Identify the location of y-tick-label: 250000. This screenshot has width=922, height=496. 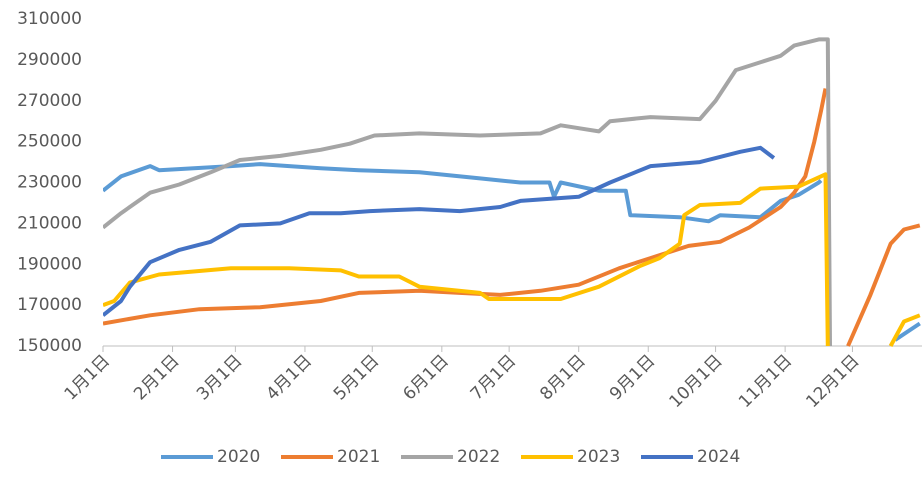
(49, 142).